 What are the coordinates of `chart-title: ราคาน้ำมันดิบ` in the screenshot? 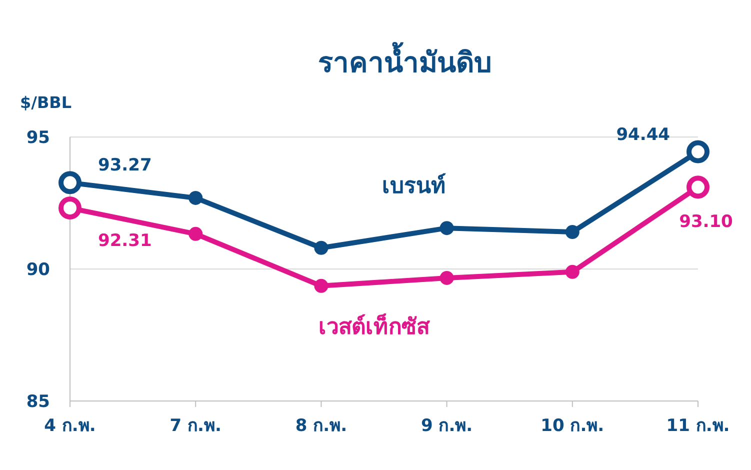 It's located at (405, 60).